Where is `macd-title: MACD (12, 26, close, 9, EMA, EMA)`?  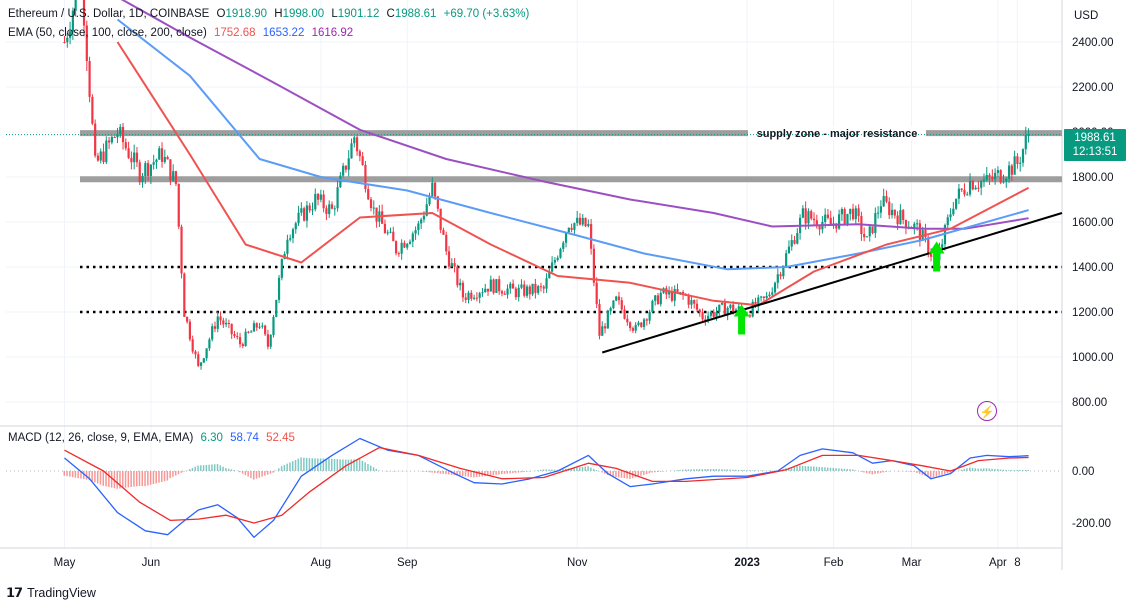 macd-title: MACD (12, 26, close, 9, EMA, EMA) is located at coordinates (101, 438).